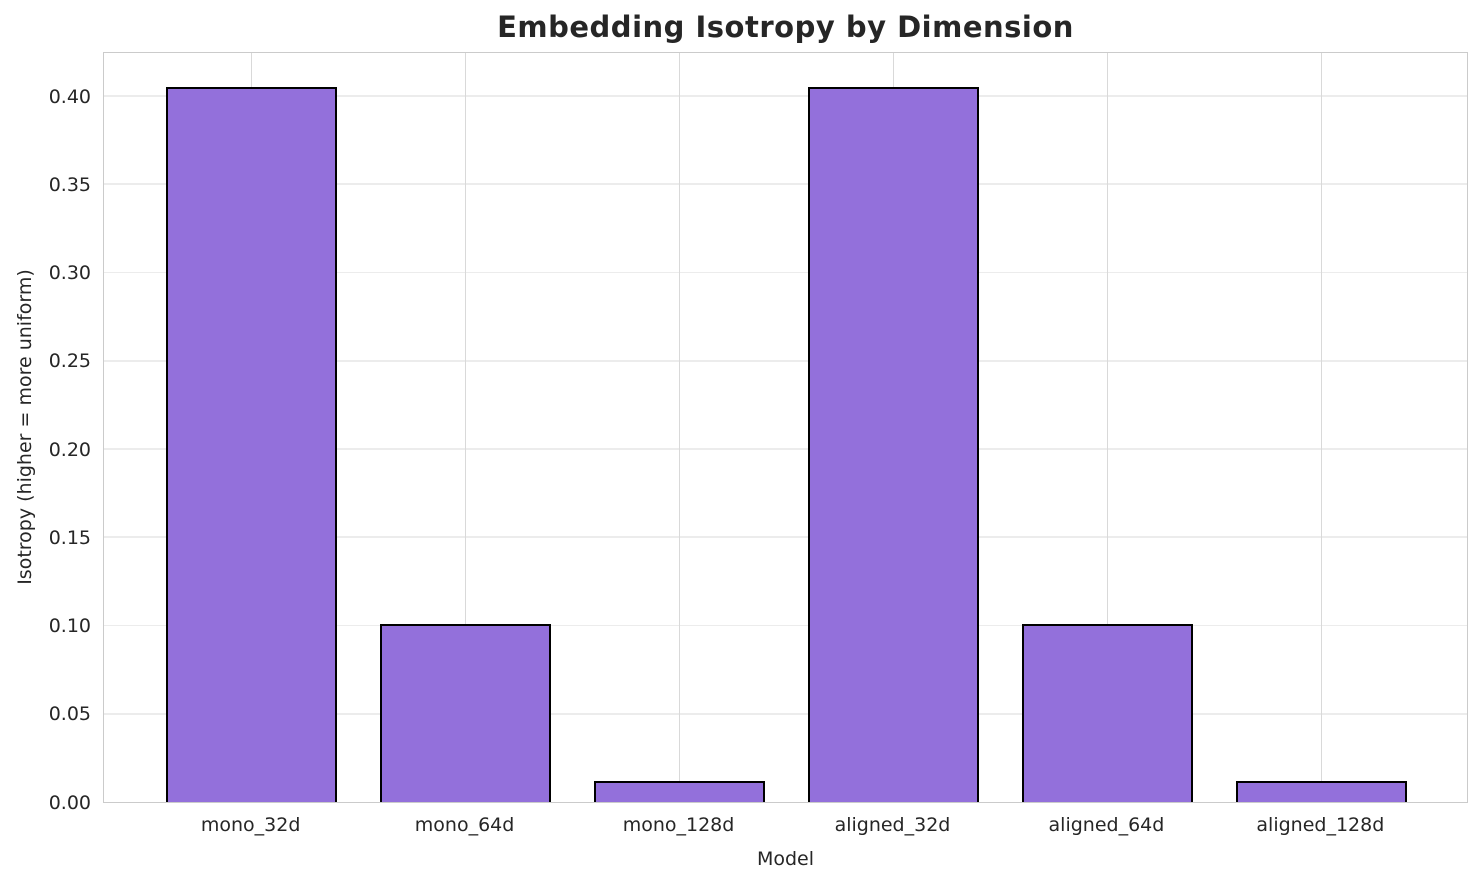 Image resolution: width=1484 pixels, height=885 pixels. What do you see at coordinates (678, 825) in the screenshot?
I see `x-tick-label-mono_128d: mono_128d` at bounding box center [678, 825].